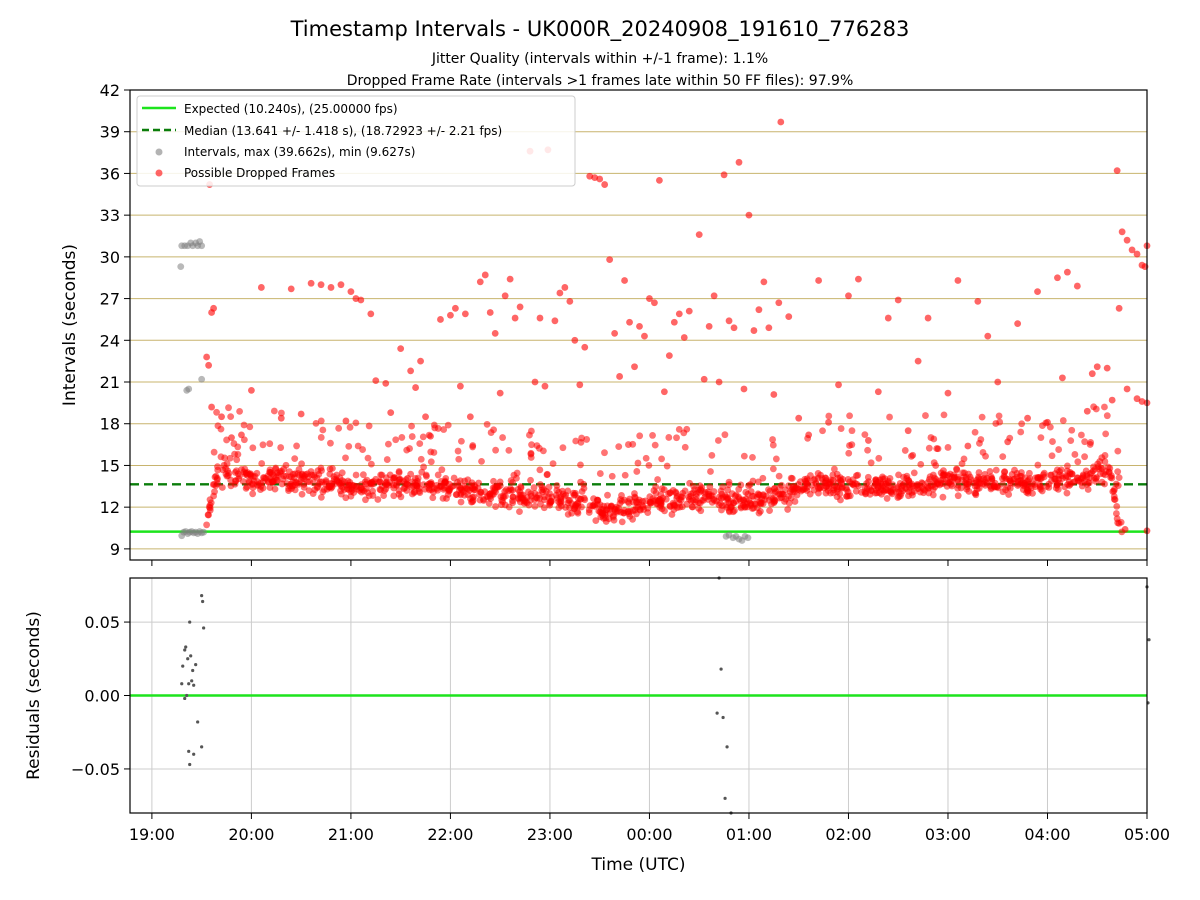 This screenshot has width=1200, height=900. I want to click on bottom-y-axis-label: Residuals (seconds), so click(34, 695).